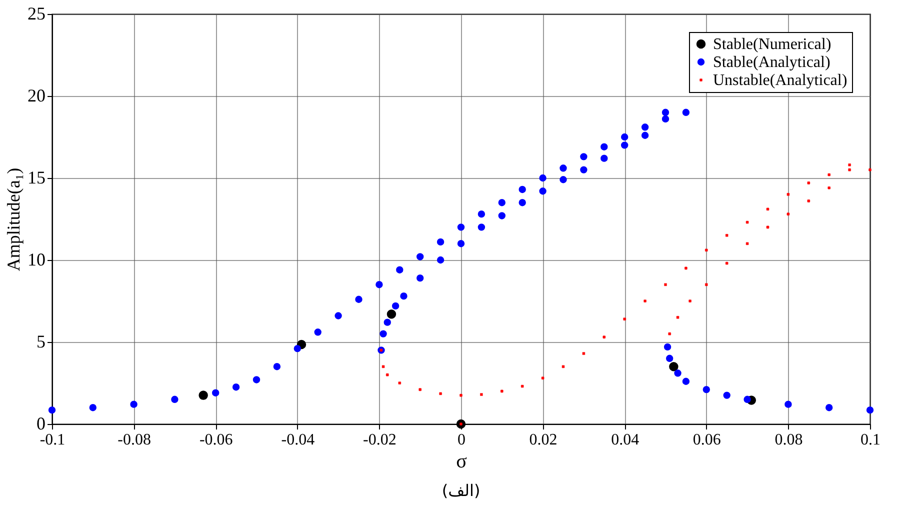 This screenshot has width=913, height=532. Describe the element at coordinates (706, 440) in the screenshot. I see `x-tick-label: 0.06` at that location.